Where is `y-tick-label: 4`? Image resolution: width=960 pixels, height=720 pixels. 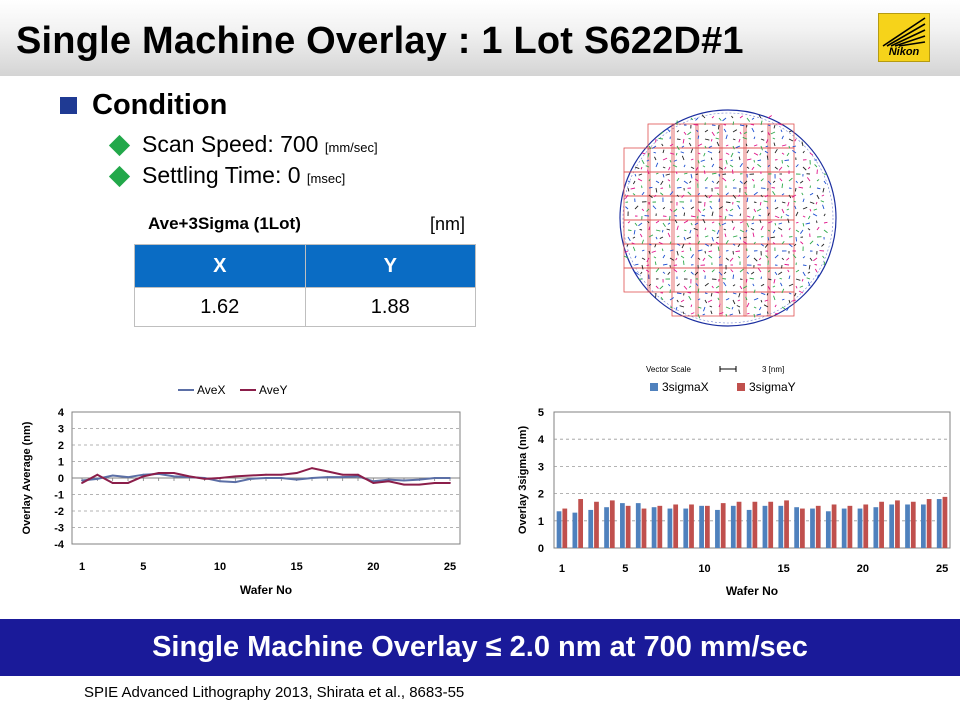
y-tick-label: 4 is located at coordinates (61, 413).